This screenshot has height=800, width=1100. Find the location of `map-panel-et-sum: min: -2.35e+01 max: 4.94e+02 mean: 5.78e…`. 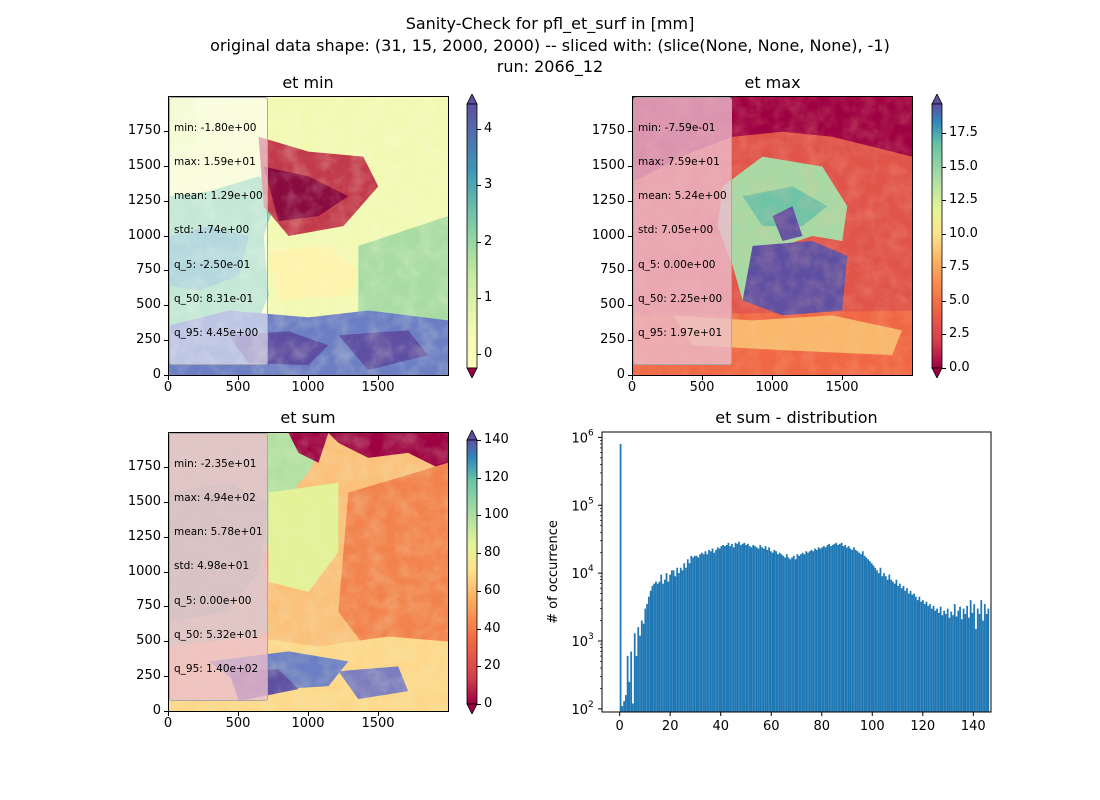

map-panel-et-sum: min: -2.35e+01 max: 4.94e+02 mean: 5.78e… is located at coordinates (308, 572).